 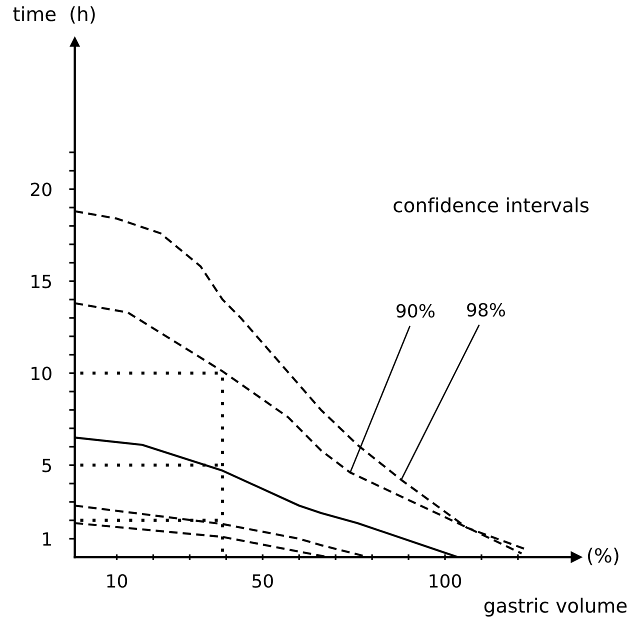 I want to click on x-tick-label: 10, so click(x=117, y=581).